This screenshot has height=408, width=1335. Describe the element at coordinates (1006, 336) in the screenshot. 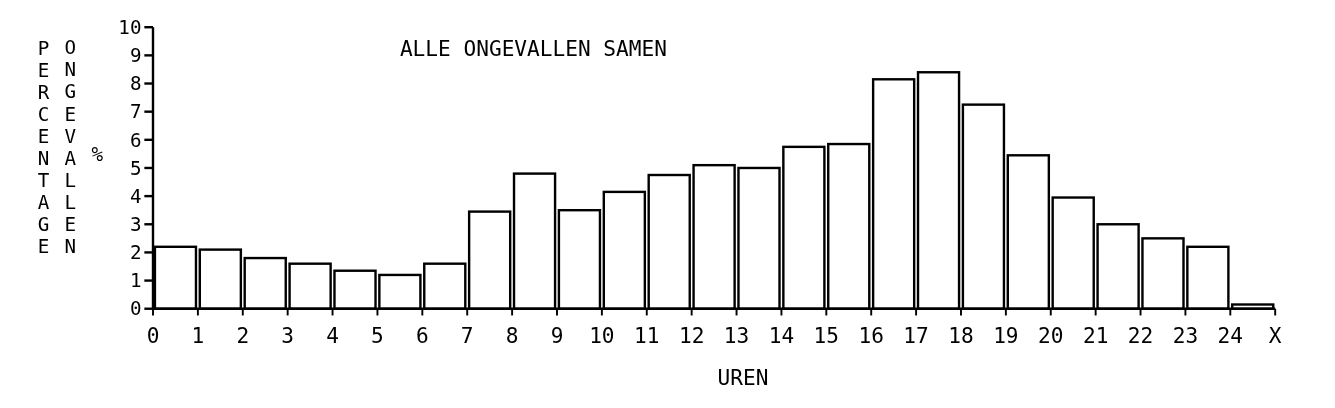

I see `x-tick-label: 19` at that location.